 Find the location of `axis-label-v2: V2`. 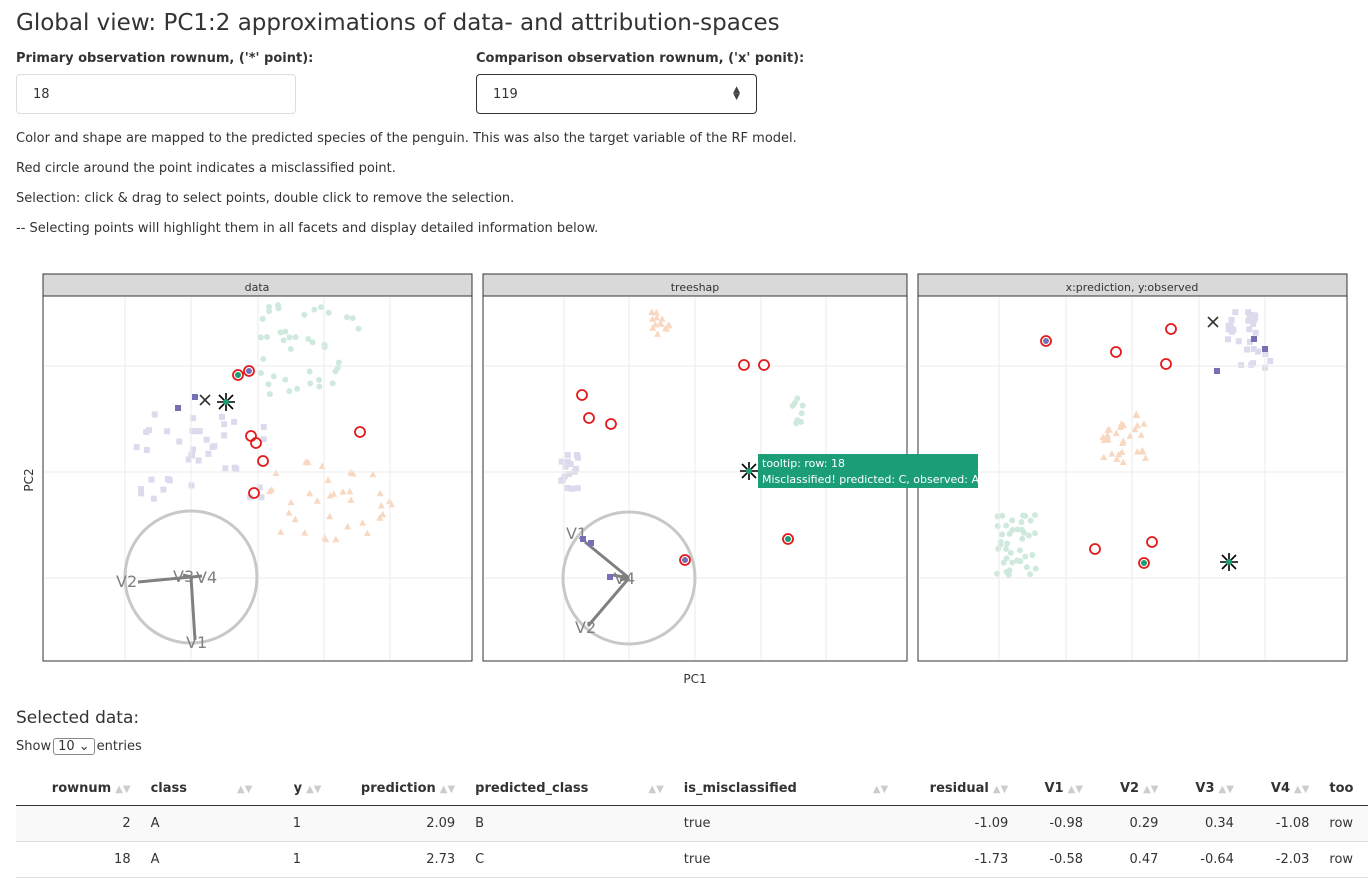

axis-label-v2: V2 is located at coordinates (126, 581).